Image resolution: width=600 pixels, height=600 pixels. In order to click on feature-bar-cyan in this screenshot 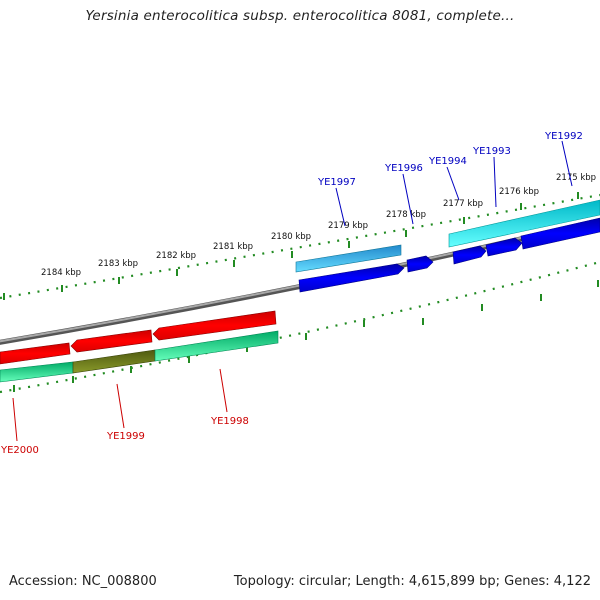, I will do `click(524, 223)`.